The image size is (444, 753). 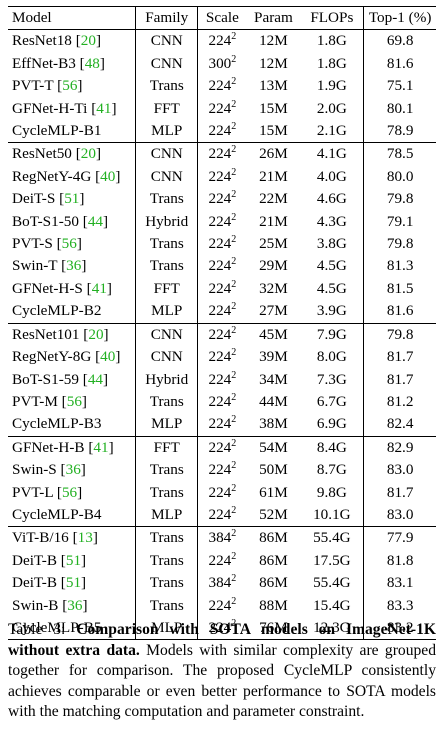 What do you see at coordinates (92, 63) in the screenshot?
I see `citation-link: 48` at bounding box center [92, 63].